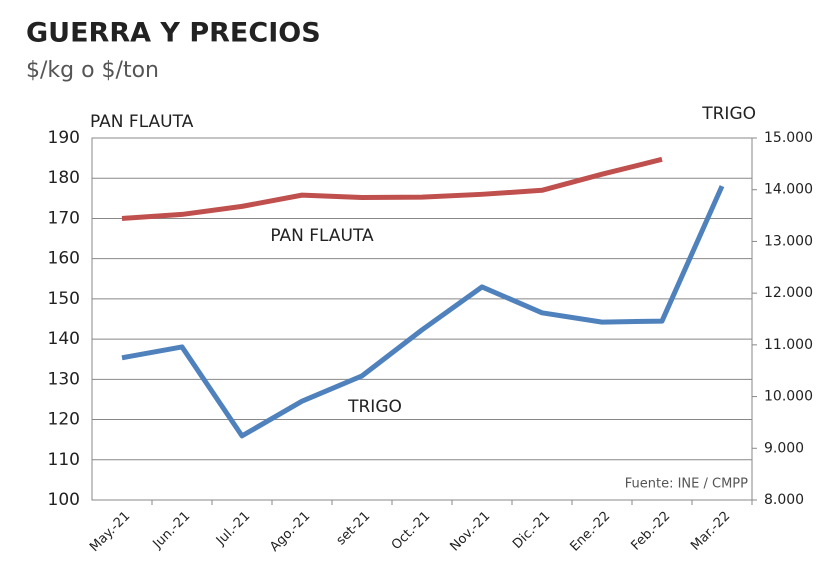  I want to click on y2-axis-label: TRIGO, so click(728, 114).